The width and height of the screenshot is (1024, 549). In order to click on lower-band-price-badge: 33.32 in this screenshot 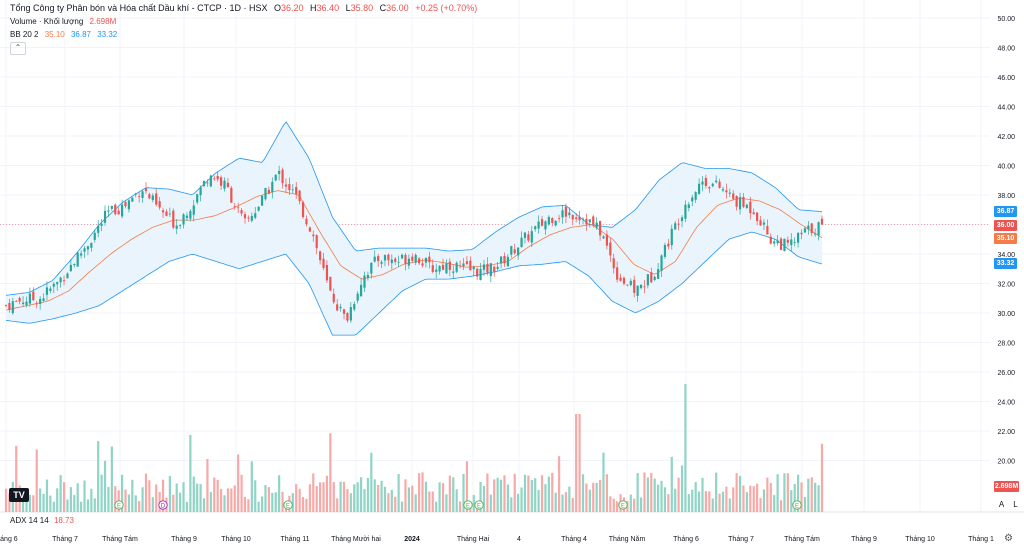, I will do `click(1005, 263)`.